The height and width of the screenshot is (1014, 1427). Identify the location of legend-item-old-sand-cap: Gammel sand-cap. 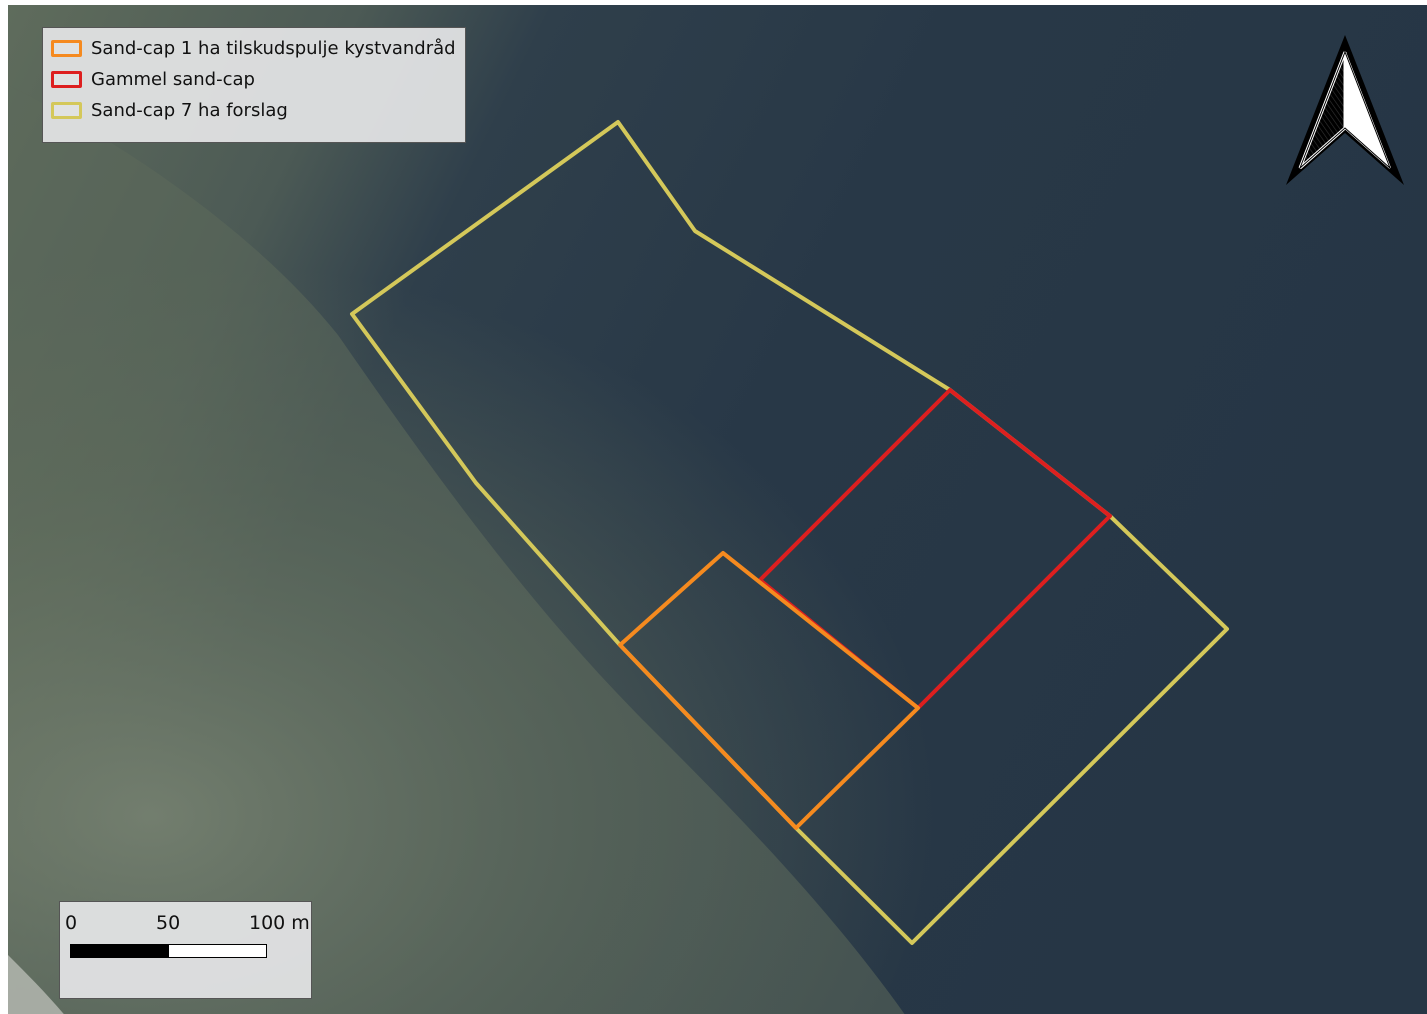
(153, 79).